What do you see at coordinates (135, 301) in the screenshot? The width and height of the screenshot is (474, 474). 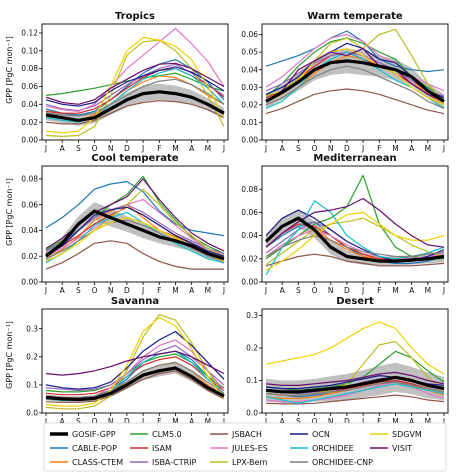 I see `panel-title: Savanna` at bounding box center [135, 301].